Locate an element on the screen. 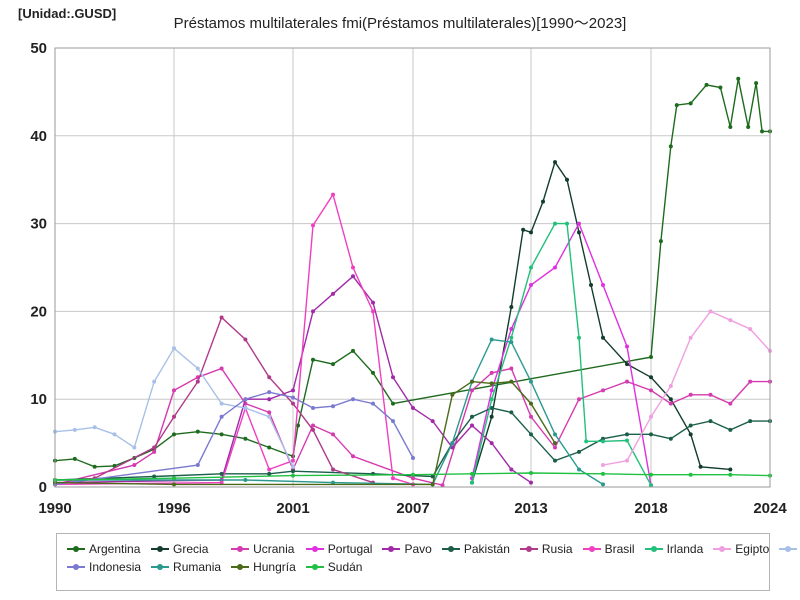 This screenshot has height=600, width=800. series-Irlanda is located at coordinates (561, 354).